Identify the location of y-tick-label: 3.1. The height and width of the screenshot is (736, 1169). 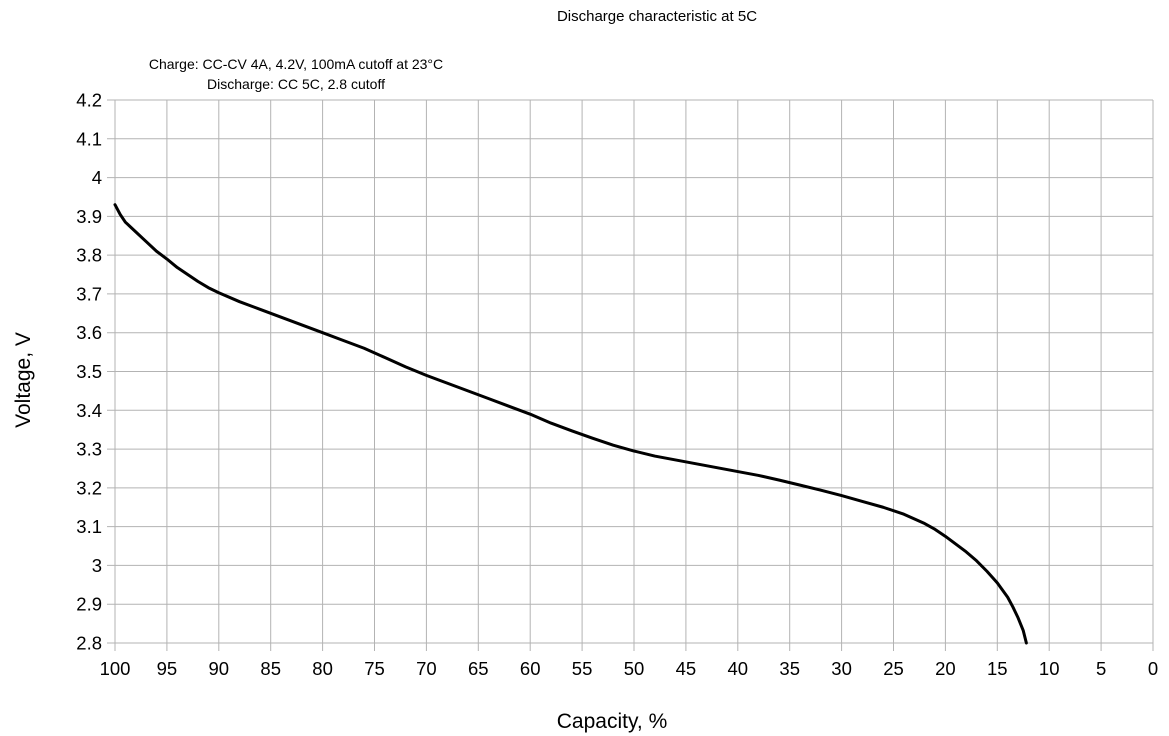
(89, 526).